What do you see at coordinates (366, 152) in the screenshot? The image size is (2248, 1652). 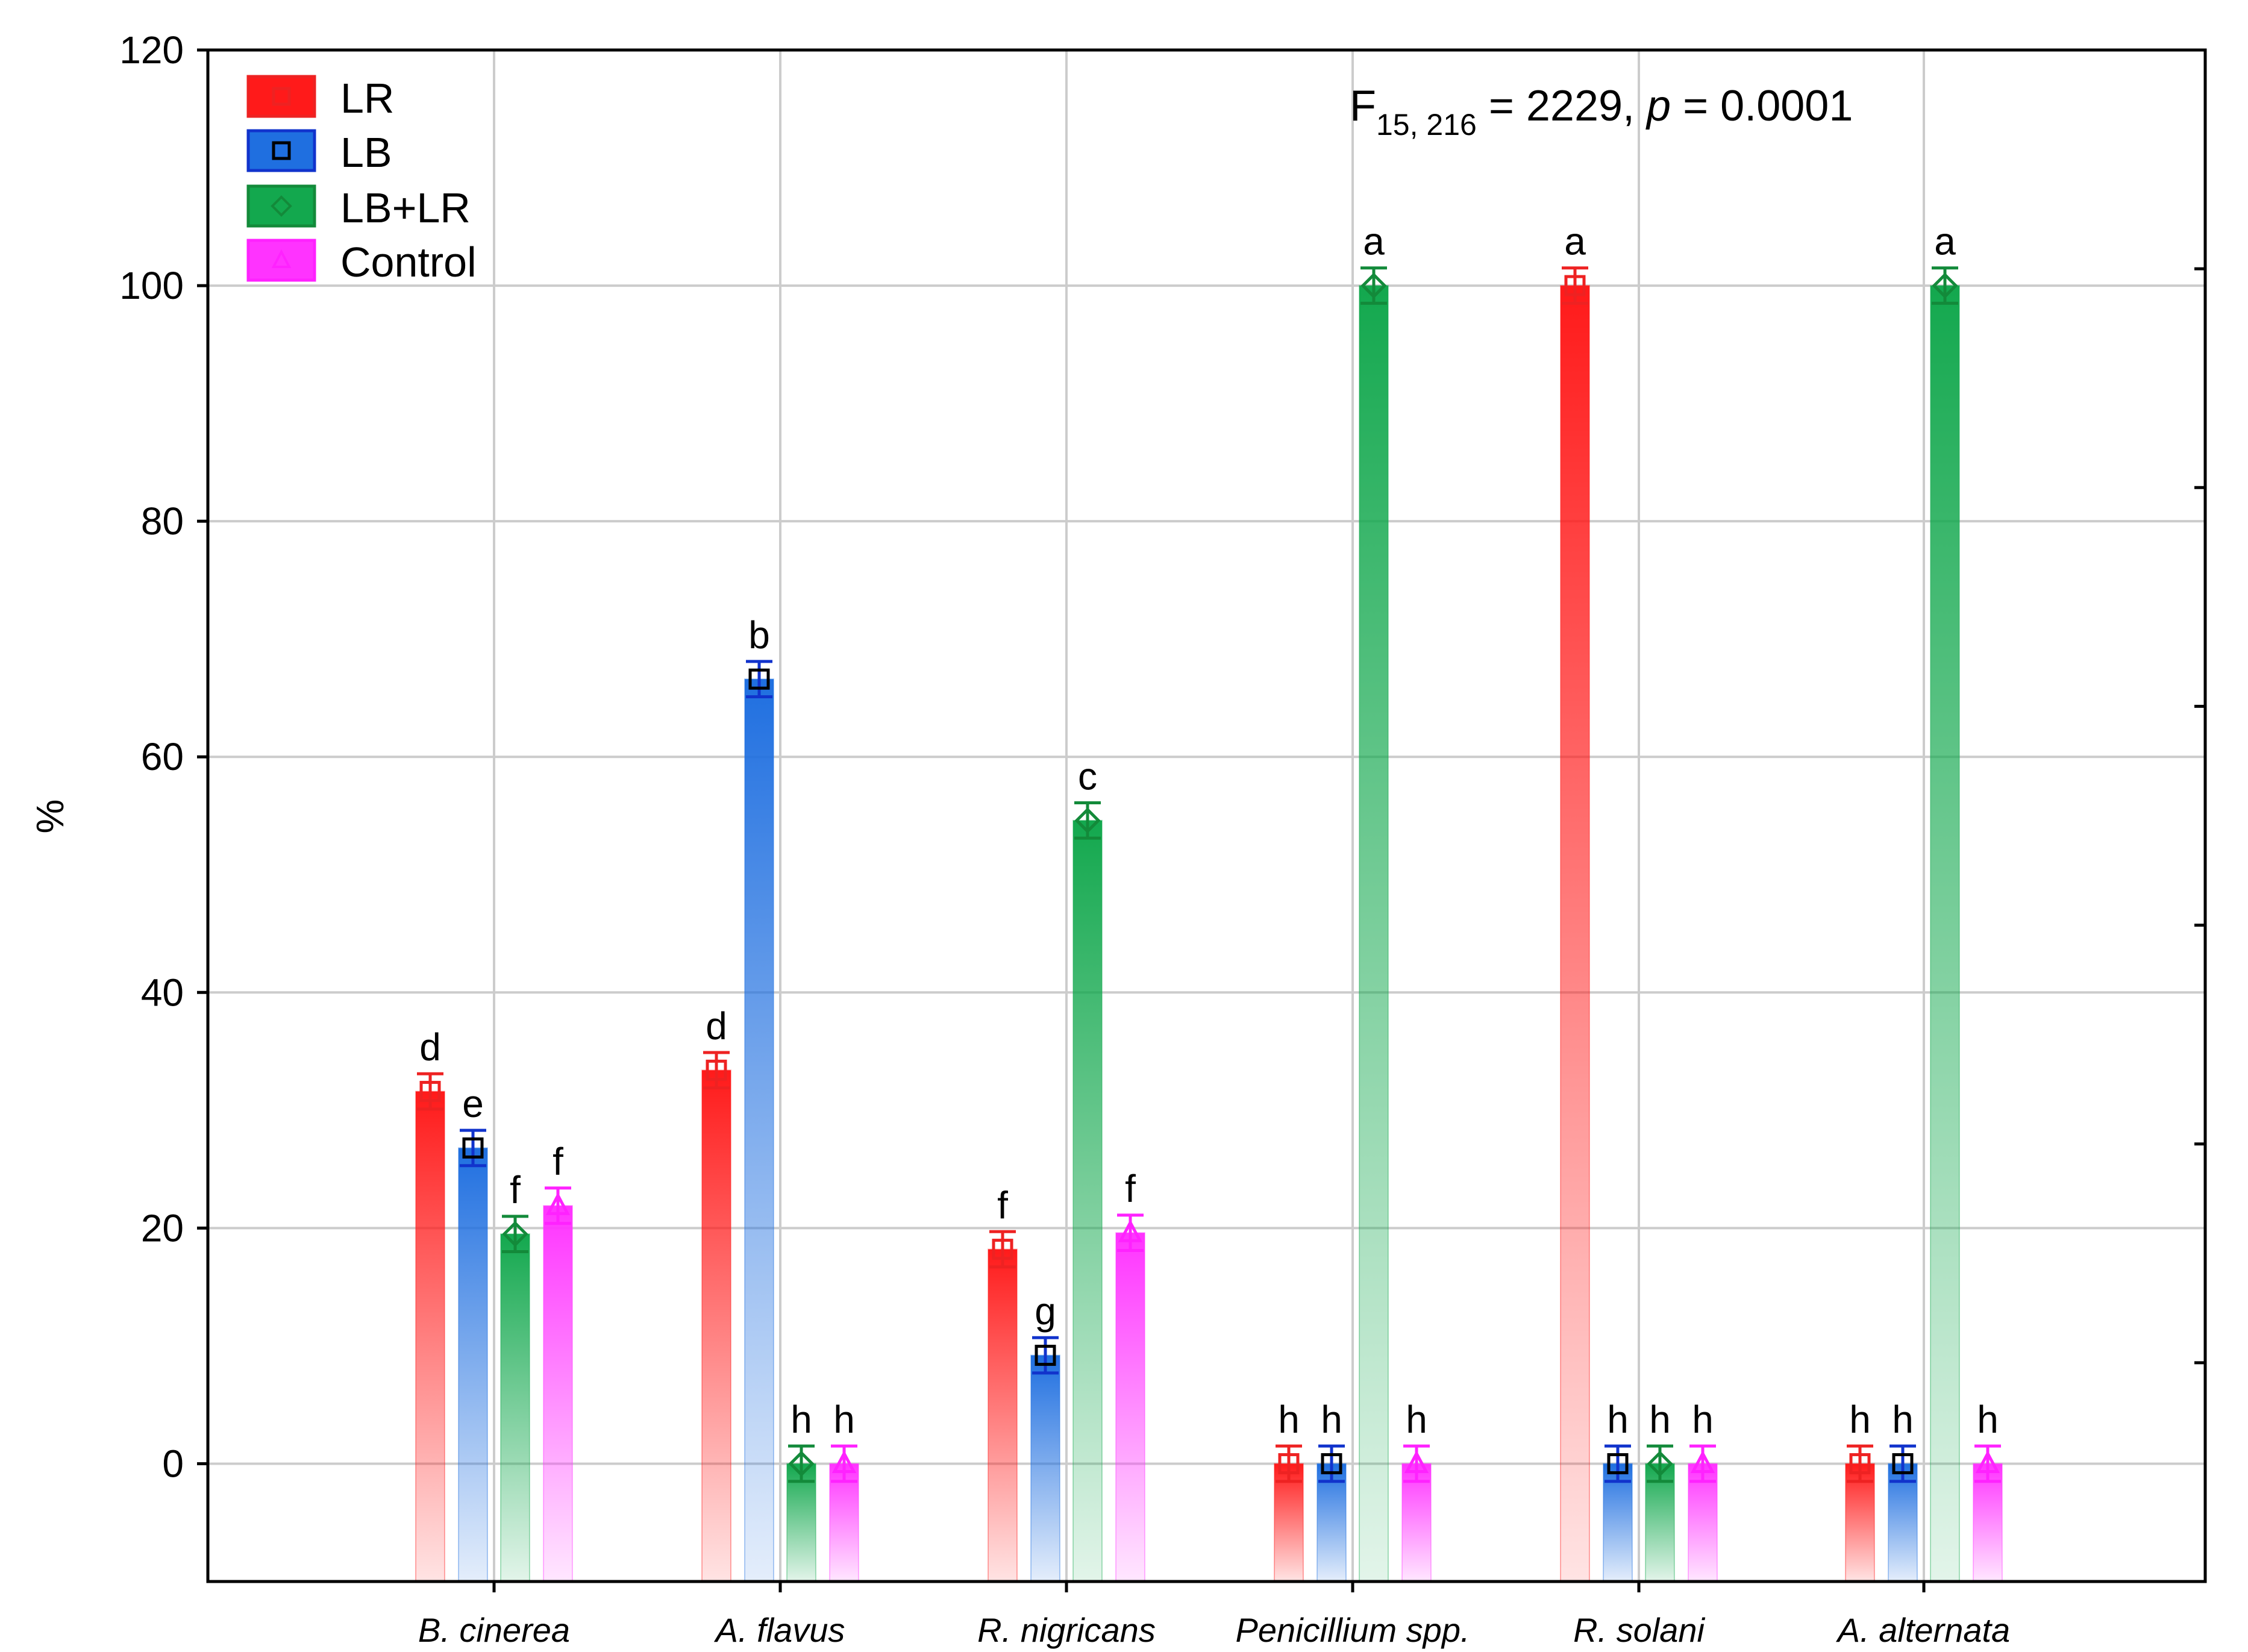 I see `legend-label: LB` at bounding box center [366, 152].